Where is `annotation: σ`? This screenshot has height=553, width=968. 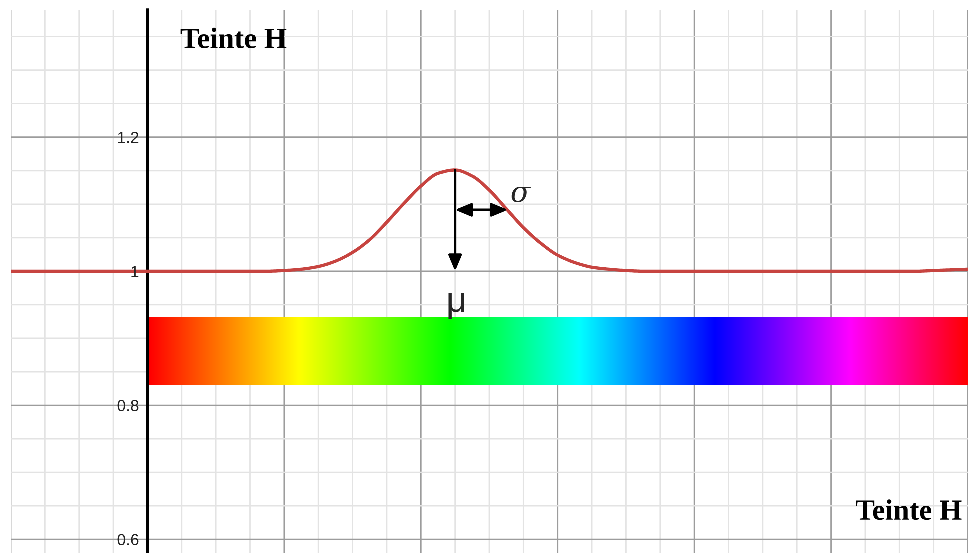
annotation: σ is located at coordinates (522, 194).